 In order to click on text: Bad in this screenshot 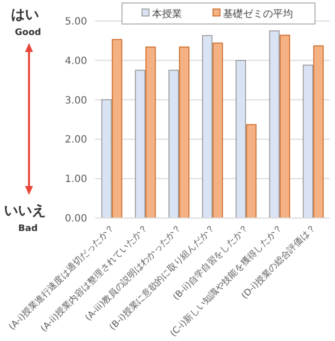, I will do `click(28, 229)`.